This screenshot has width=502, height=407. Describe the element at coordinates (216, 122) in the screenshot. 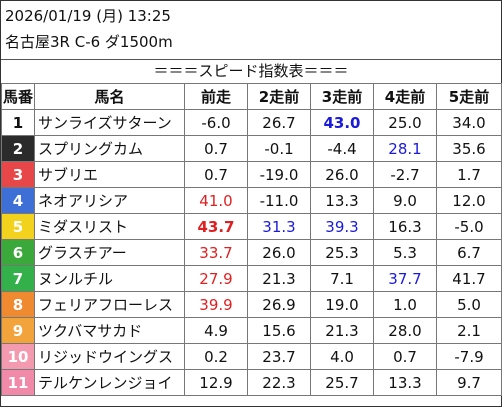

I see `speed-index-cell: -6.0` at that location.